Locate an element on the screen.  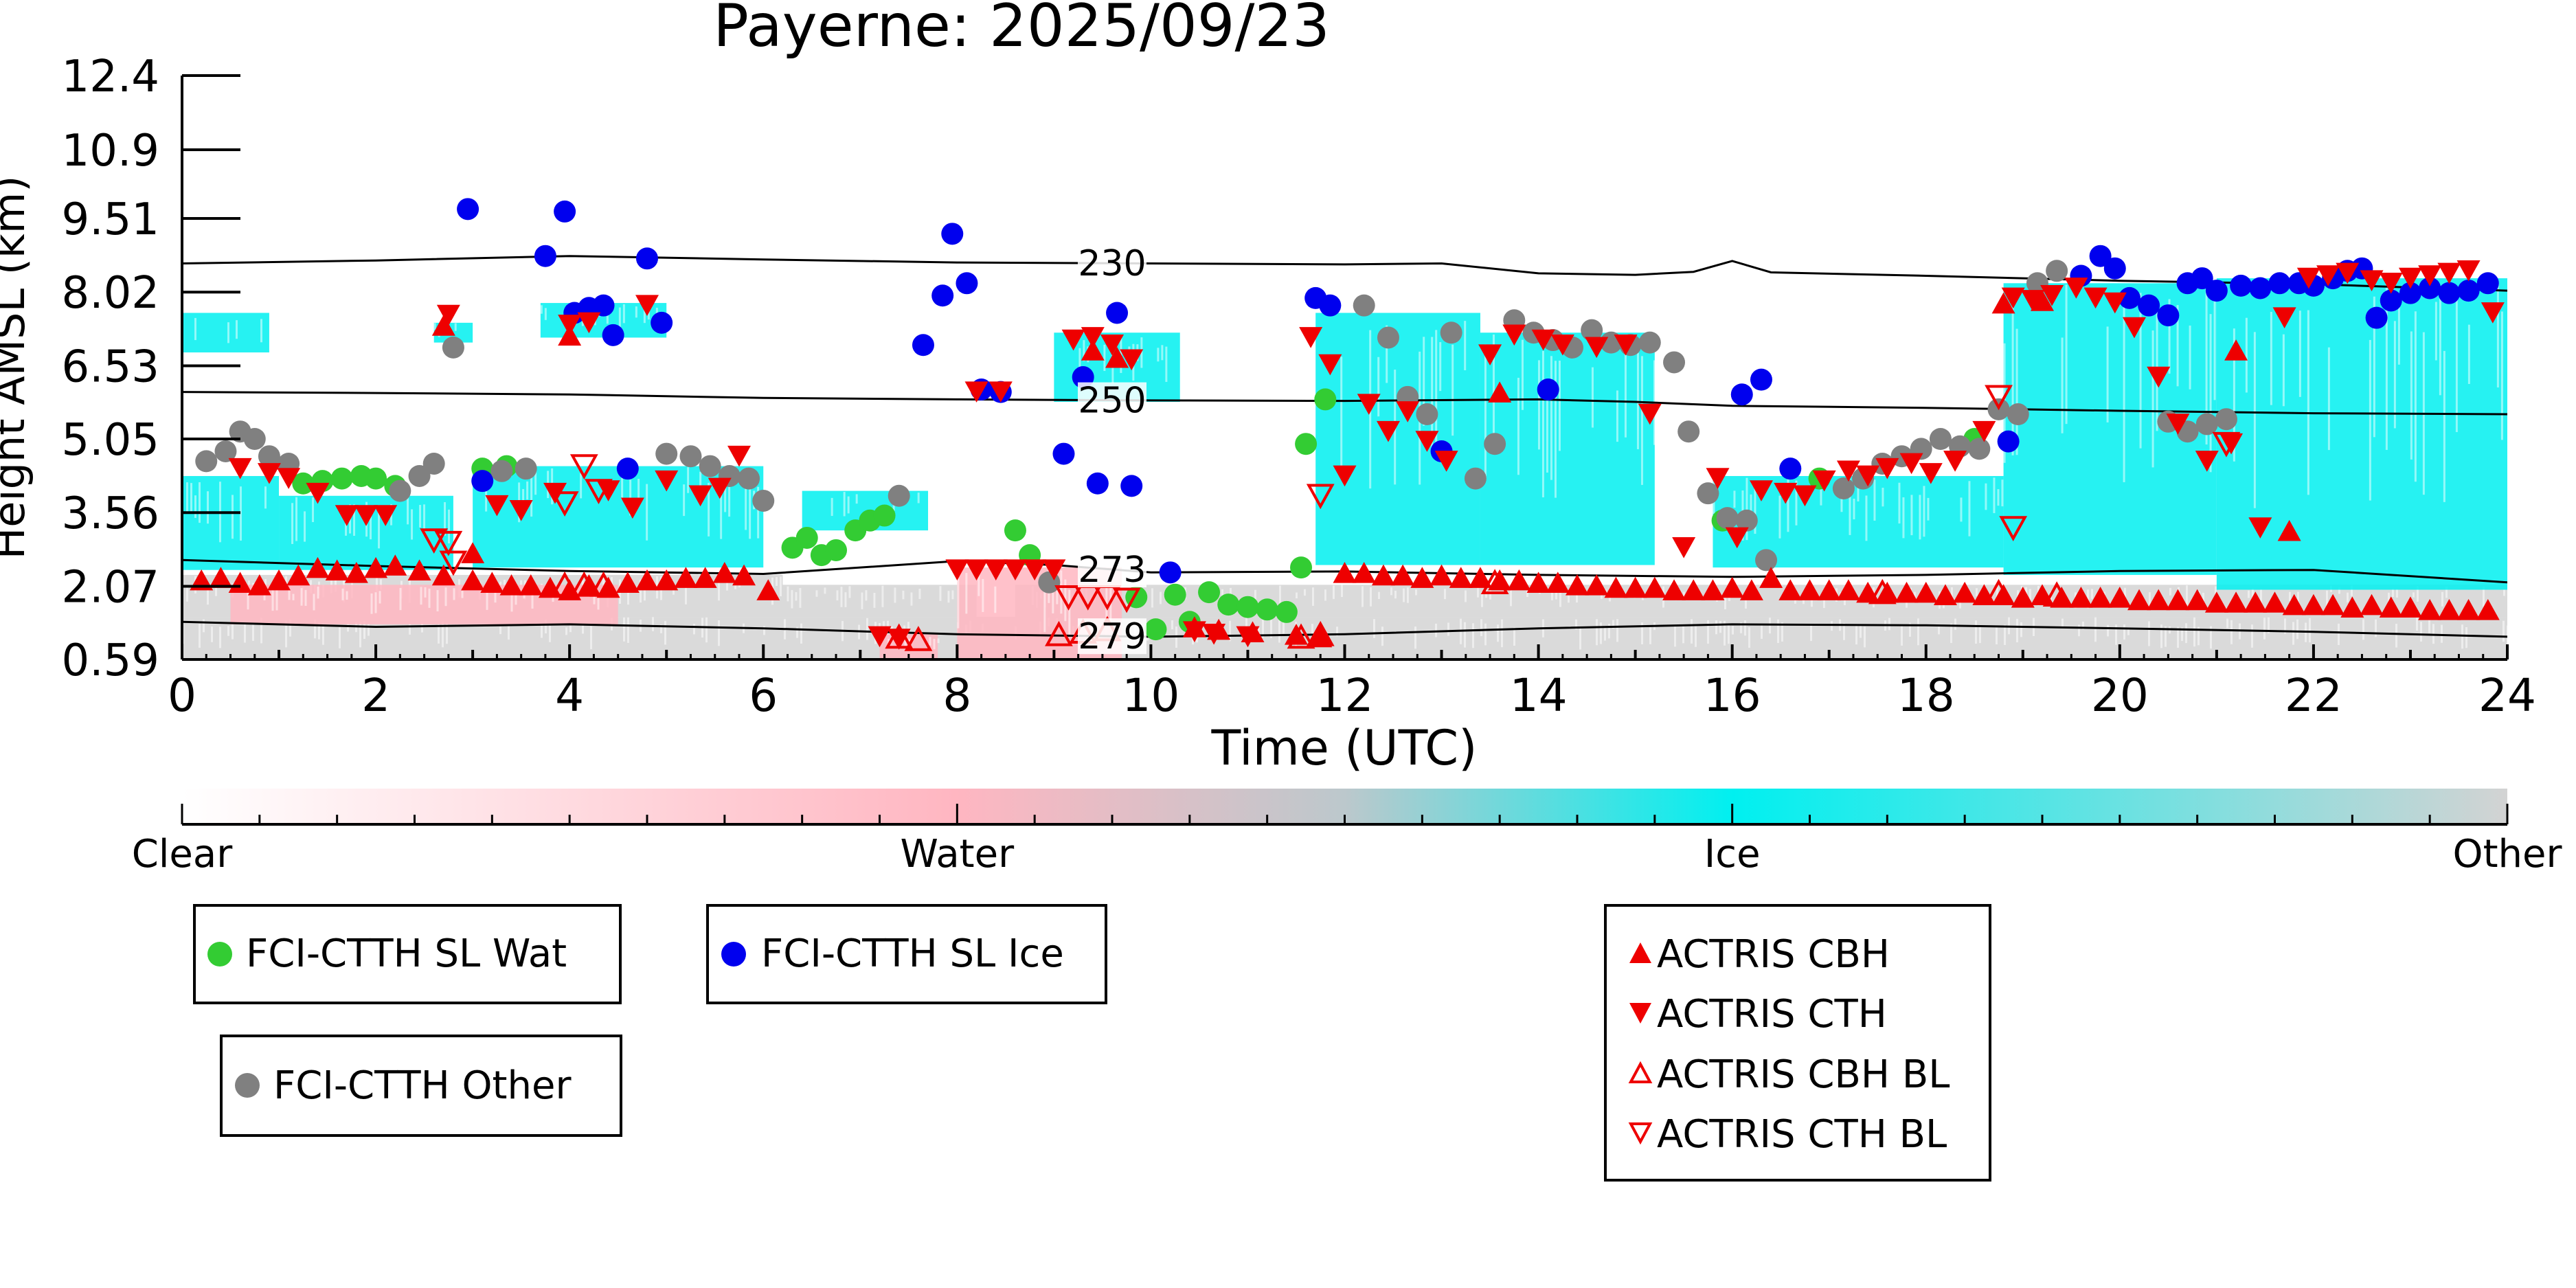
x-ticks: 0 2 4 6 8 10 12 14 16 18 20 22 24 is located at coordinates (1352, 683).